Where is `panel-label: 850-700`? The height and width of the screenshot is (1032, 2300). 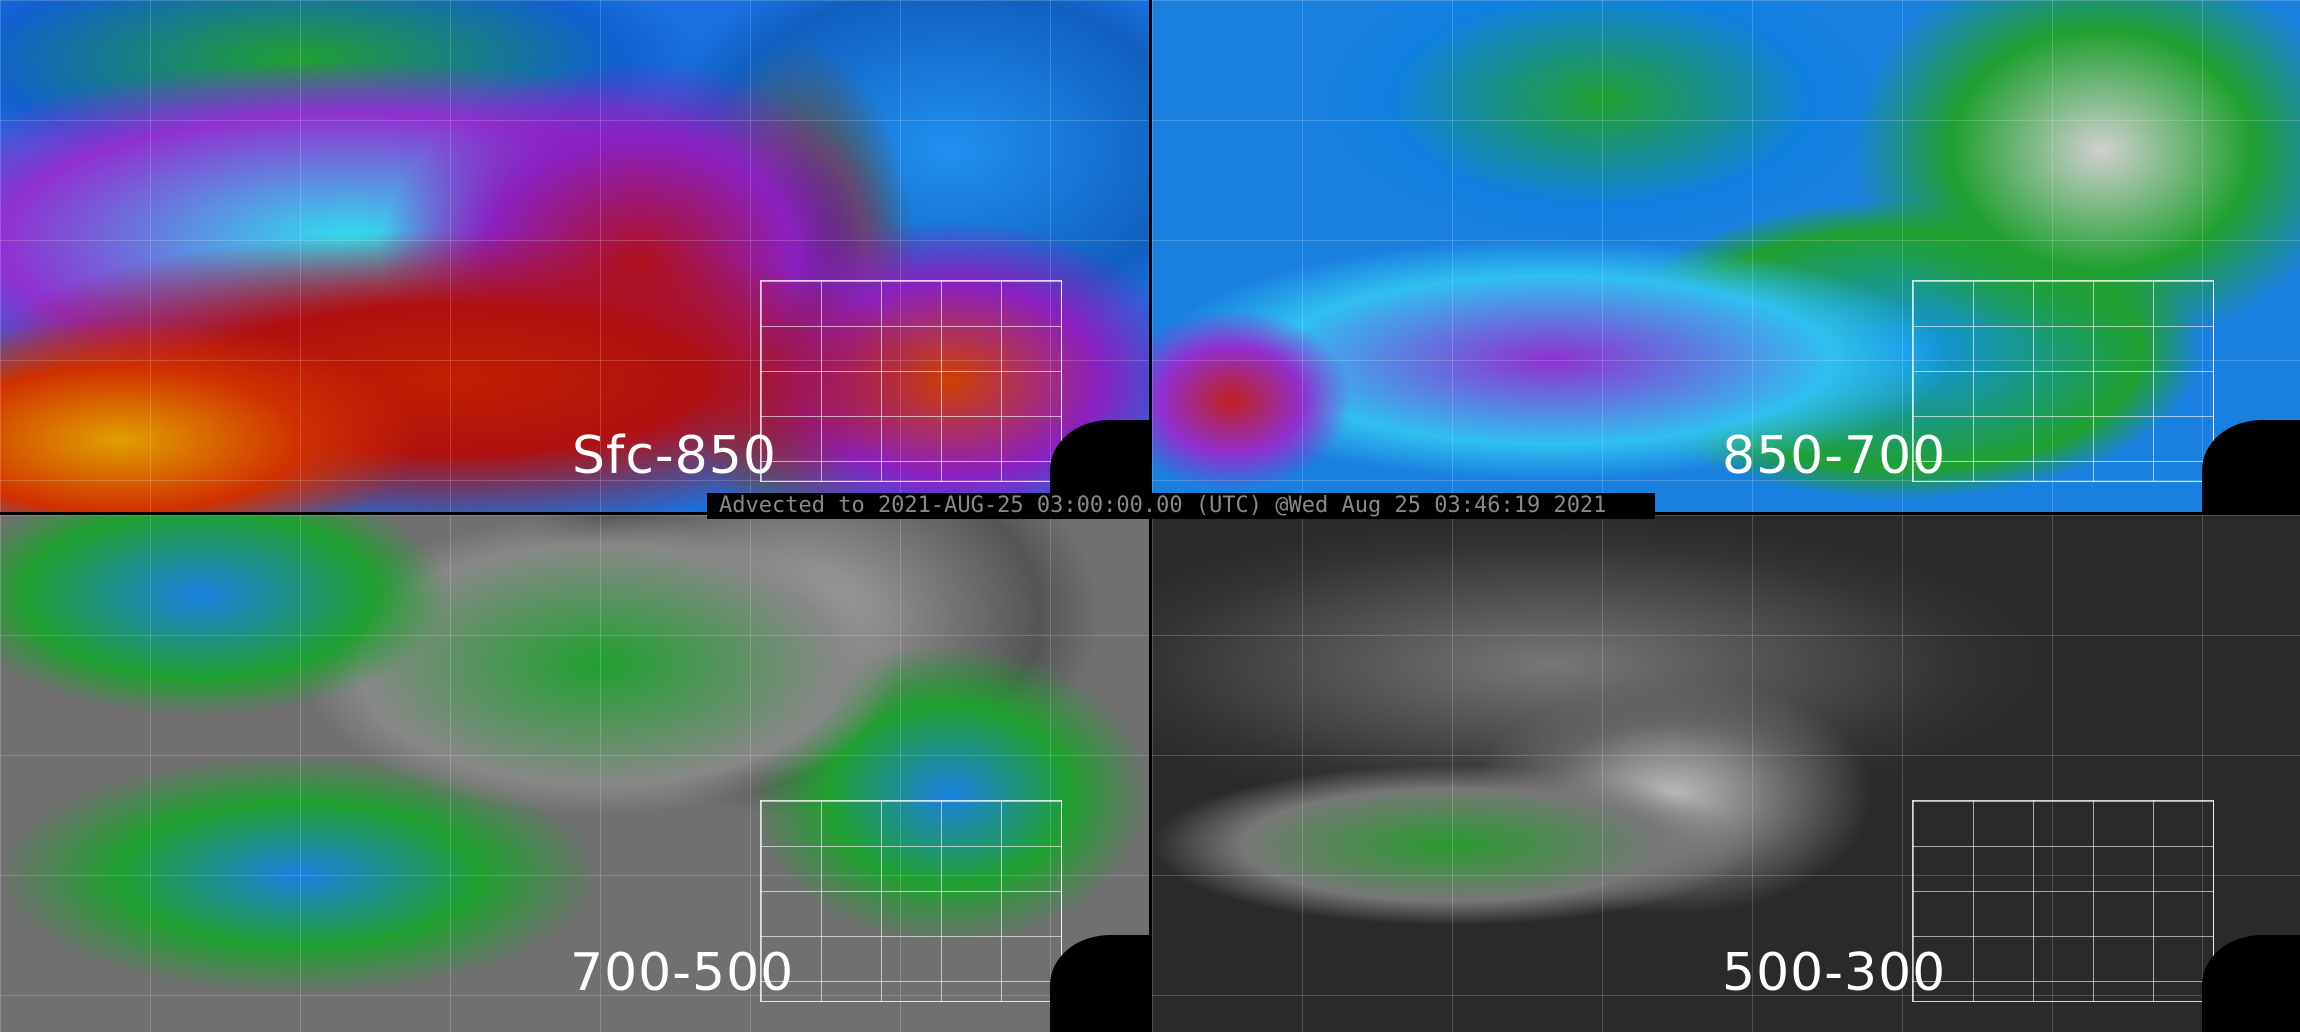 panel-label: 850-700 is located at coordinates (1834, 456).